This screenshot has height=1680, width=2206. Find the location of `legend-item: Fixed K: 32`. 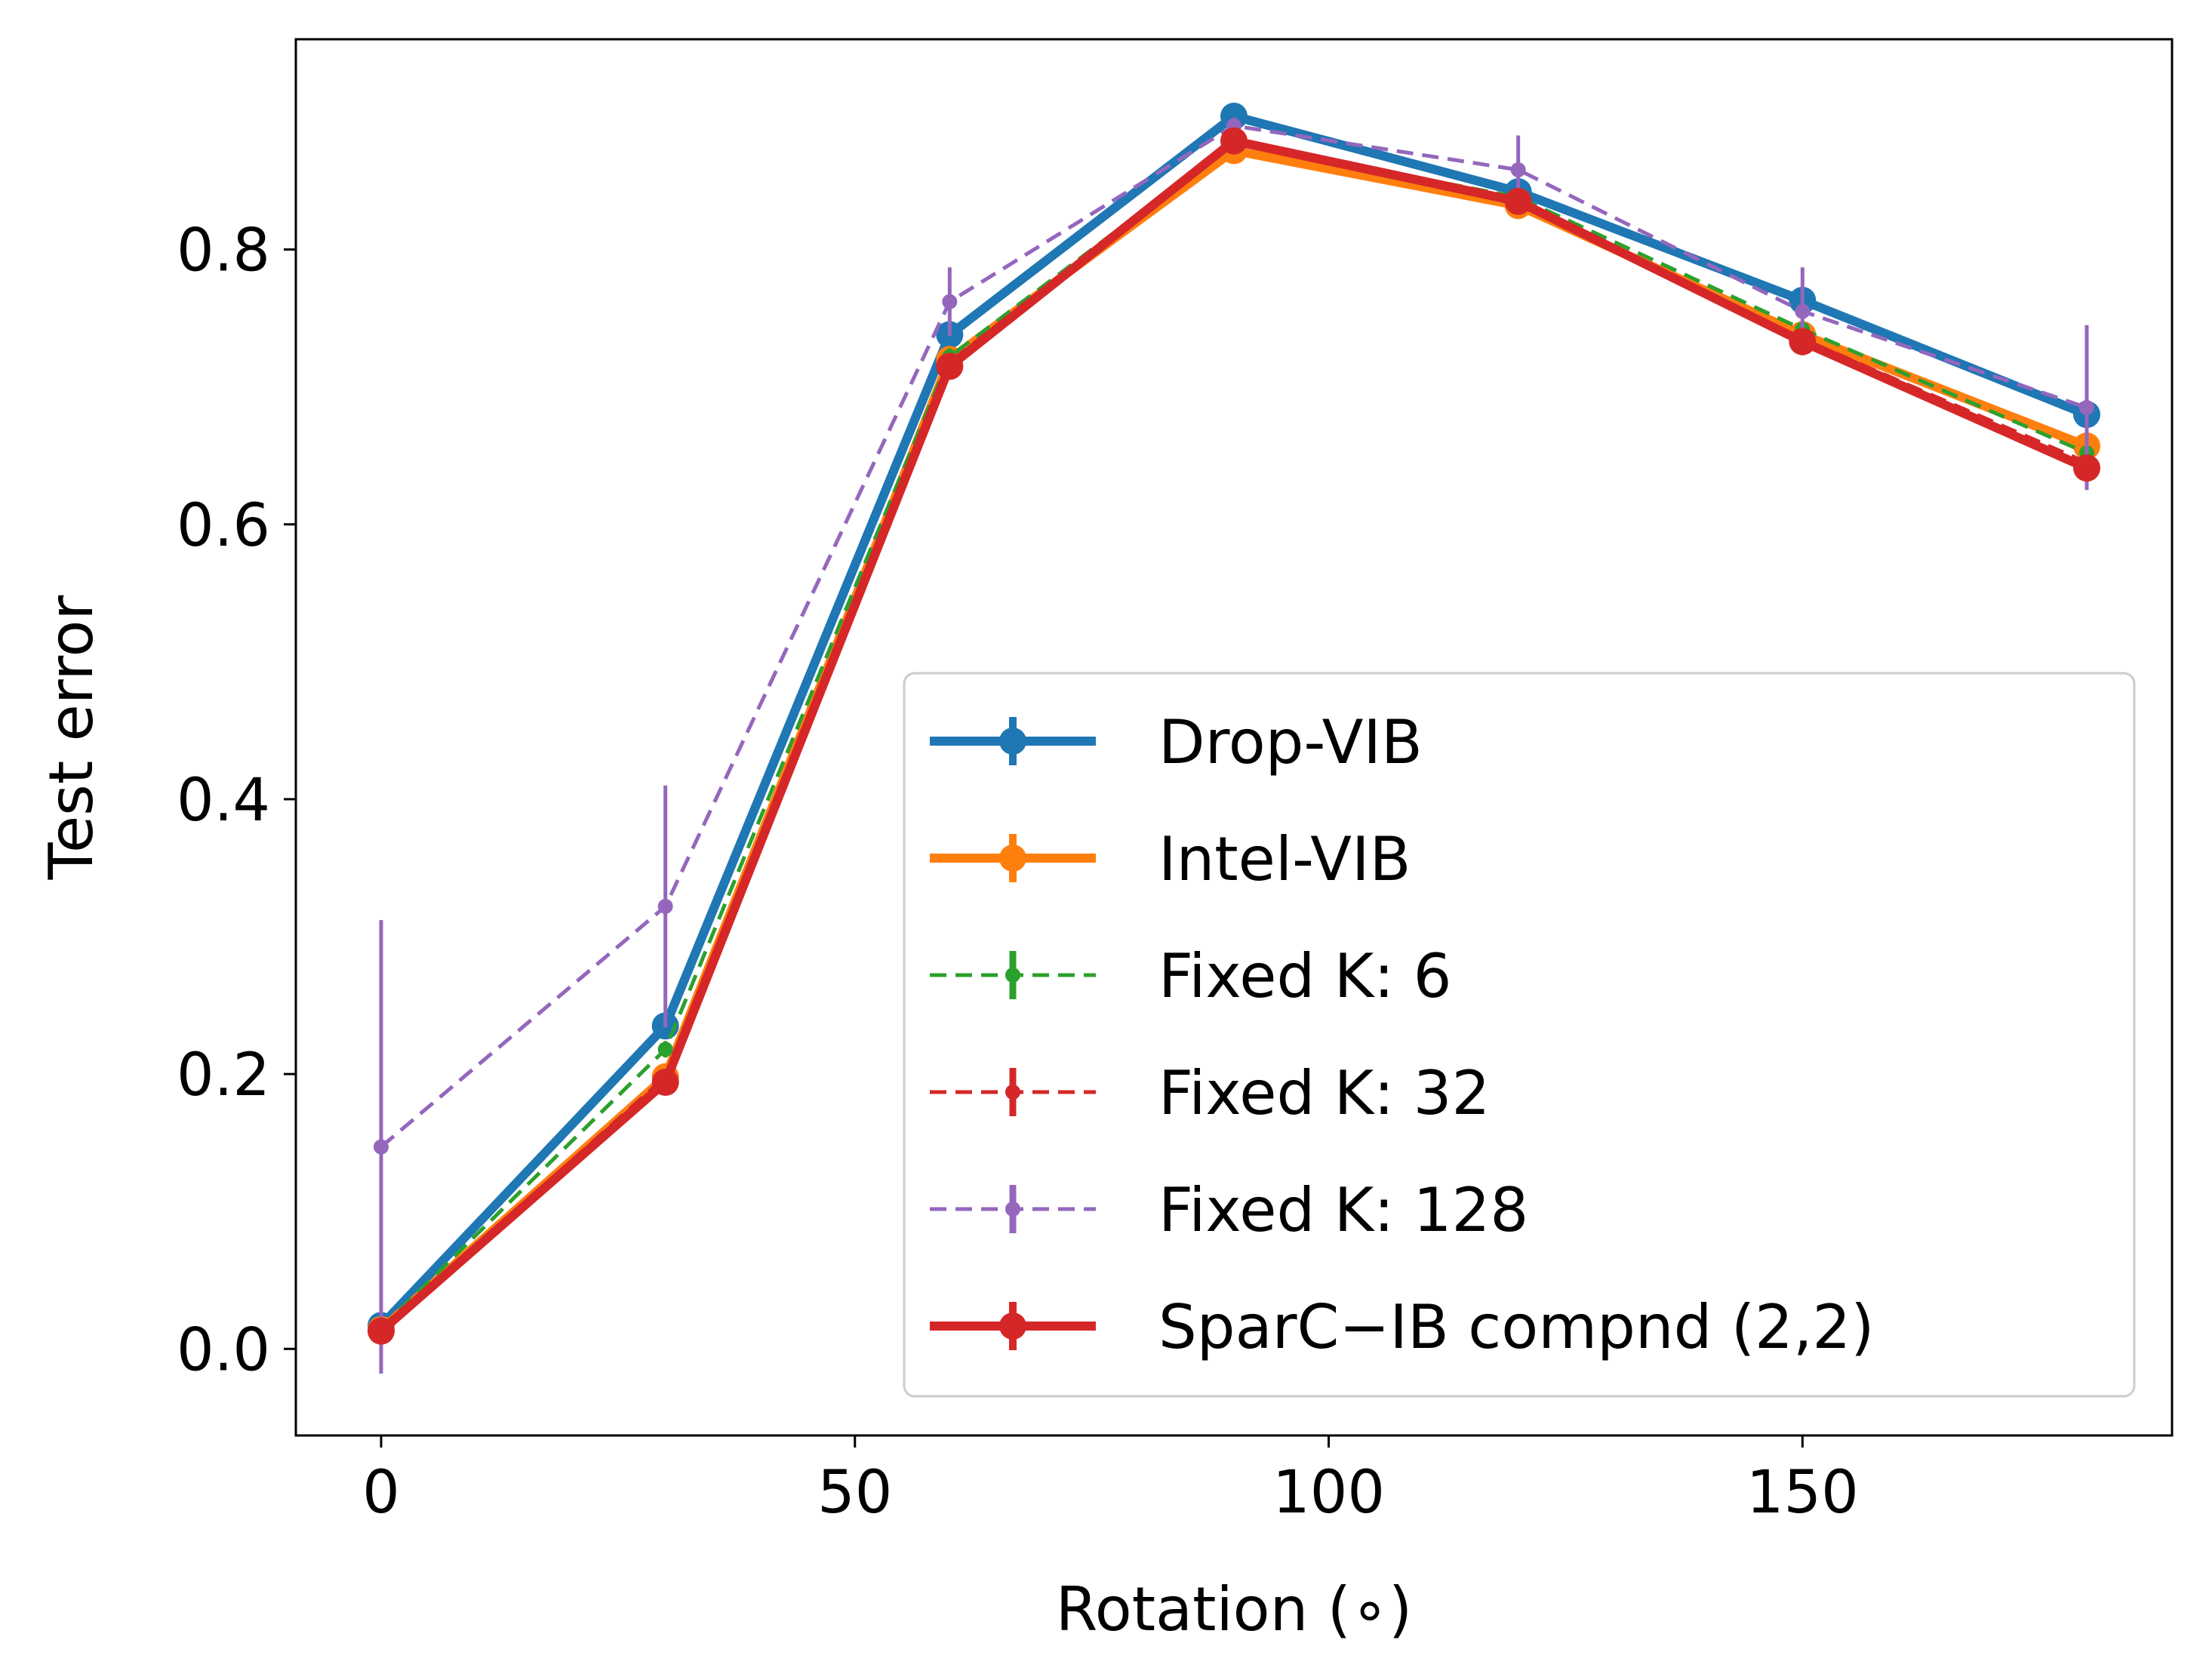

legend-item: Fixed K: 32 is located at coordinates (1210, 1093).